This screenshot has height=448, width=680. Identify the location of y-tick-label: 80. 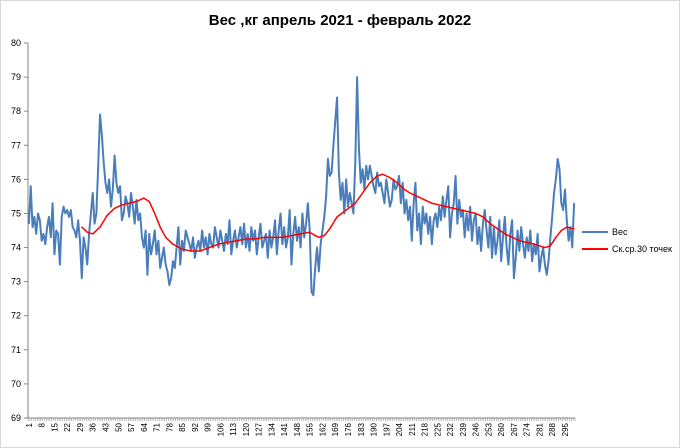
(16, 43).